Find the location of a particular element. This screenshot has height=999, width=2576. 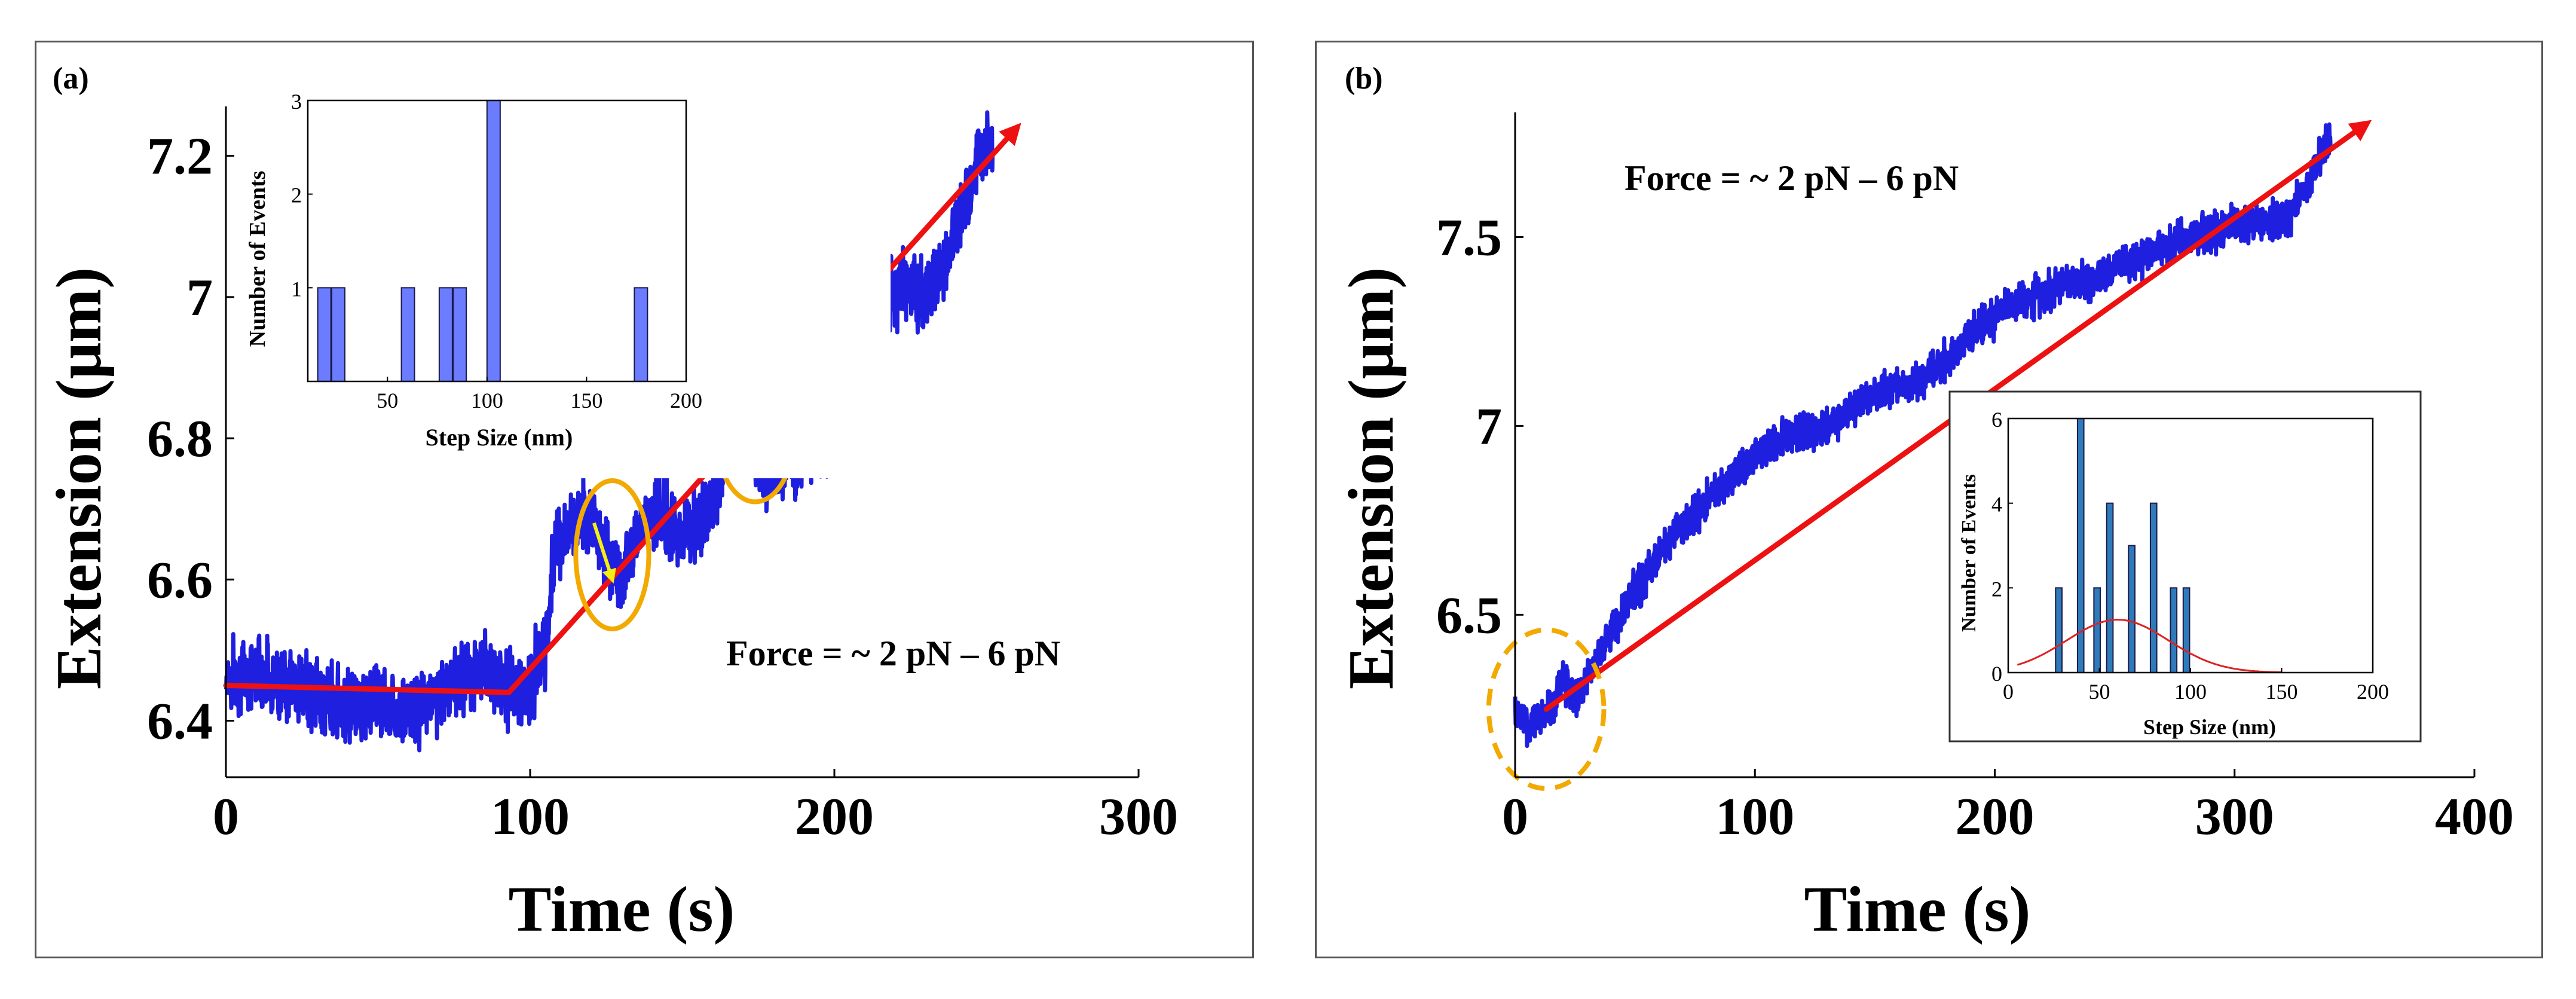

panel-a-inset-x-tick-label: 100 is located at coordinates (487, 401).